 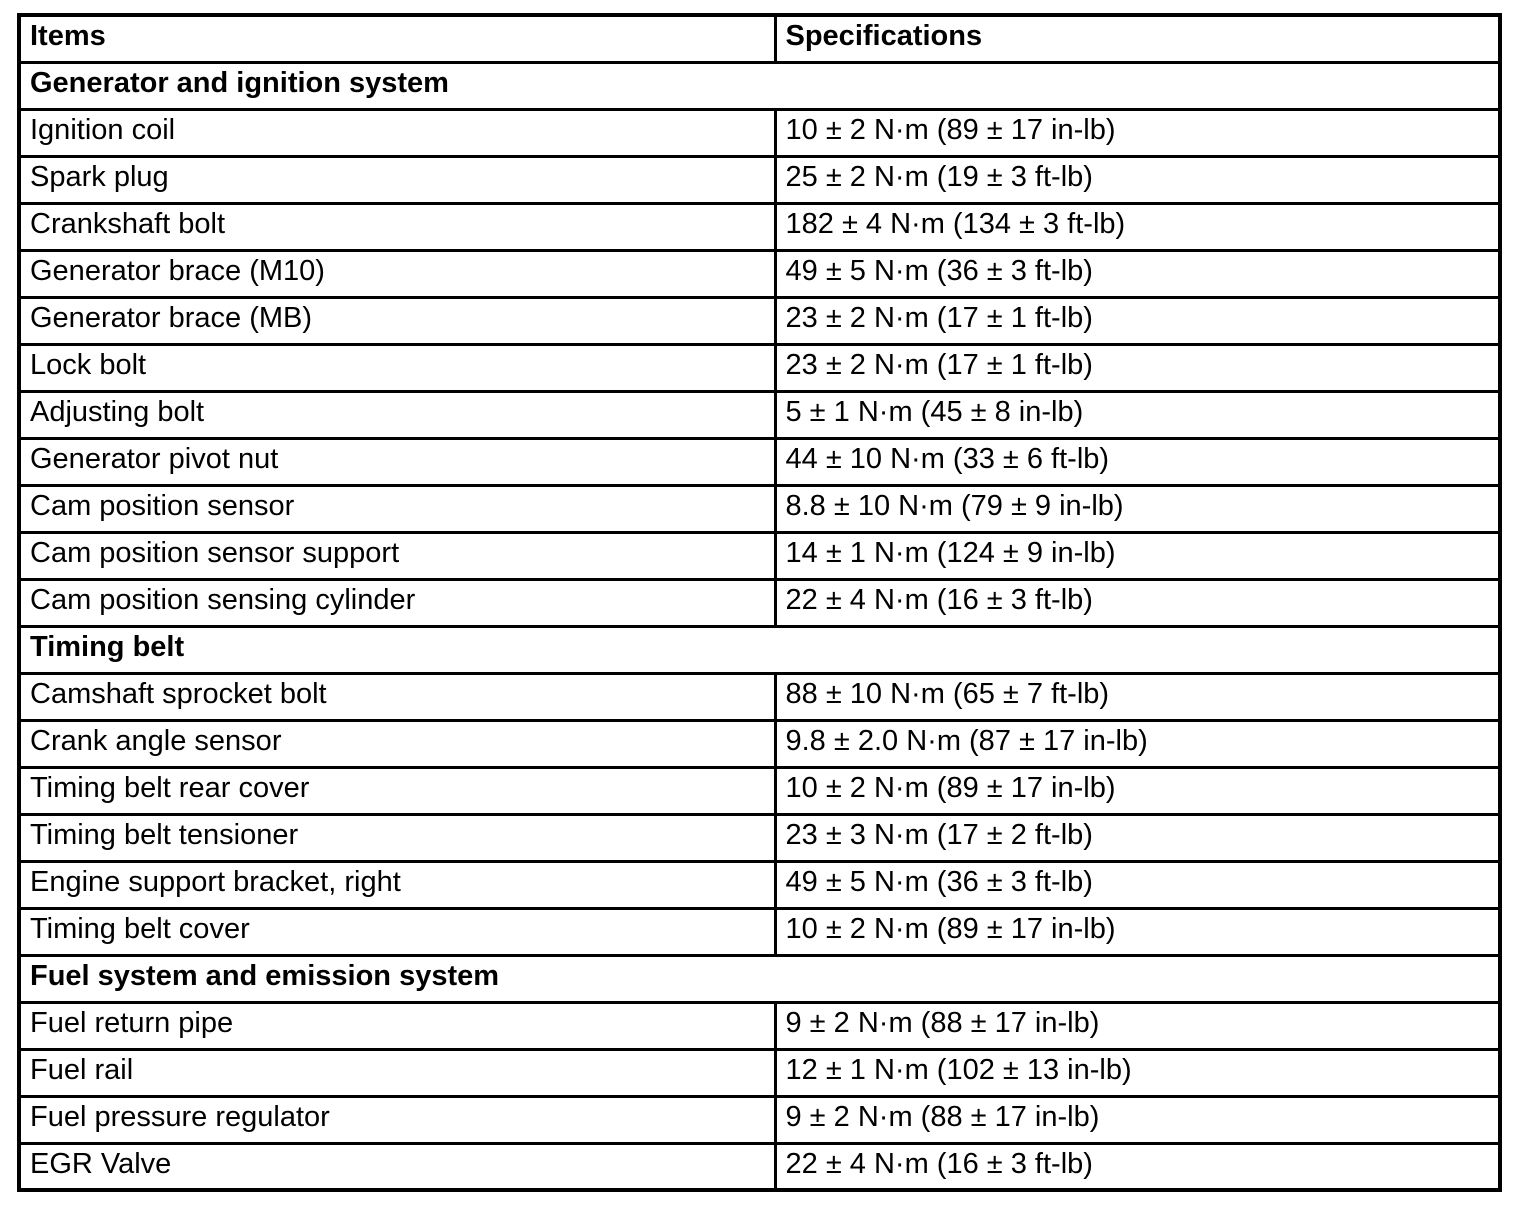 What do you see at coordinates (397, 414) in the screenshot?
I see `item-cell: Adjusting bolt` at bounding box center [397, 414].